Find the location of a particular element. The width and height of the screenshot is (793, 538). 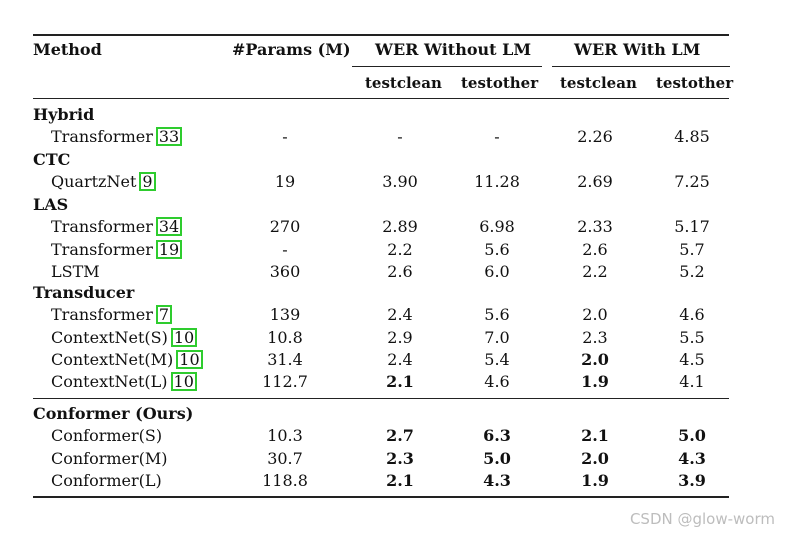

citation-link: 19 is located at coordinates (169, 249).